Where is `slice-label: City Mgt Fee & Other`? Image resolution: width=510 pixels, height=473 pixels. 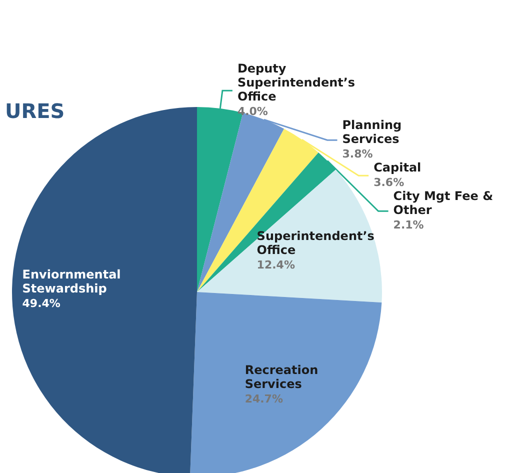
slice-label: City Mgt Fee & Other is located at coordinates (443, 203).